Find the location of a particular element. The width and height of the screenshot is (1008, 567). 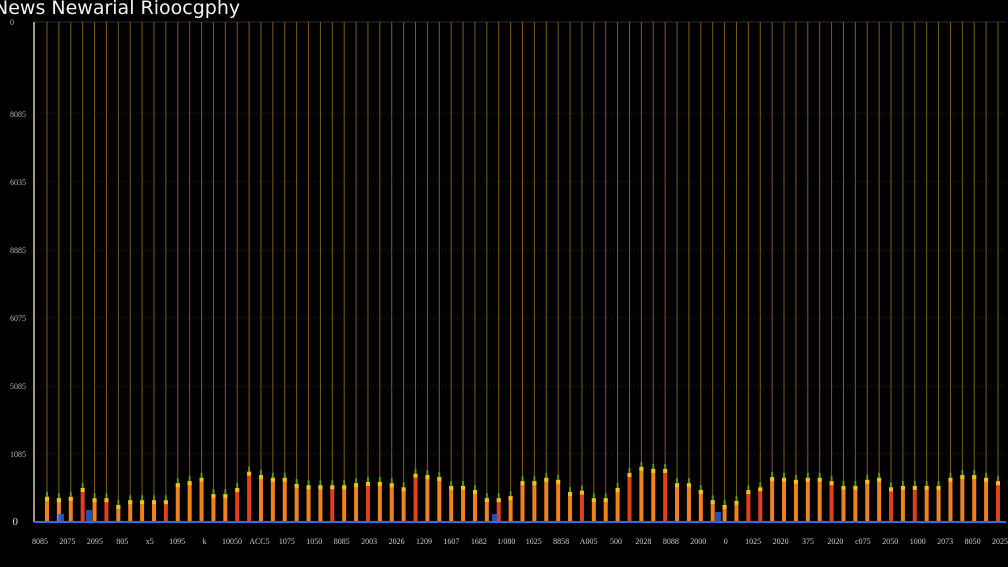

top-label: 0 is located at coordinates (12, 22).